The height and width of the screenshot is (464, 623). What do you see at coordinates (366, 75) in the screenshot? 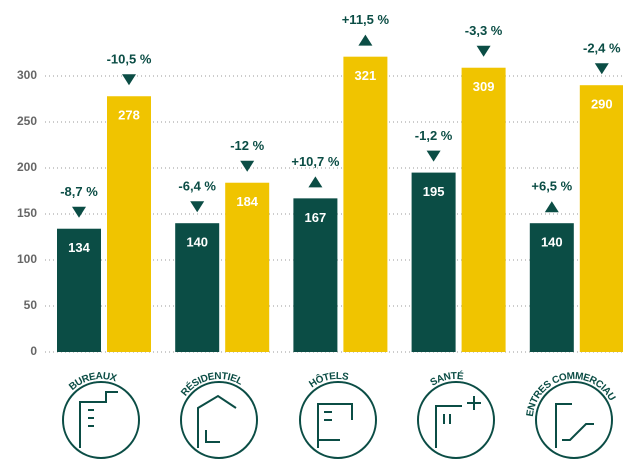
I see `data-label: 321` at bounding box center [366, 75].